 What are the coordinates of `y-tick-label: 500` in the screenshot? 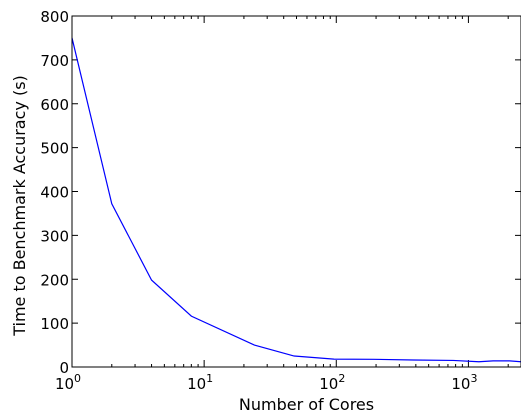 It's located at (54, 149).